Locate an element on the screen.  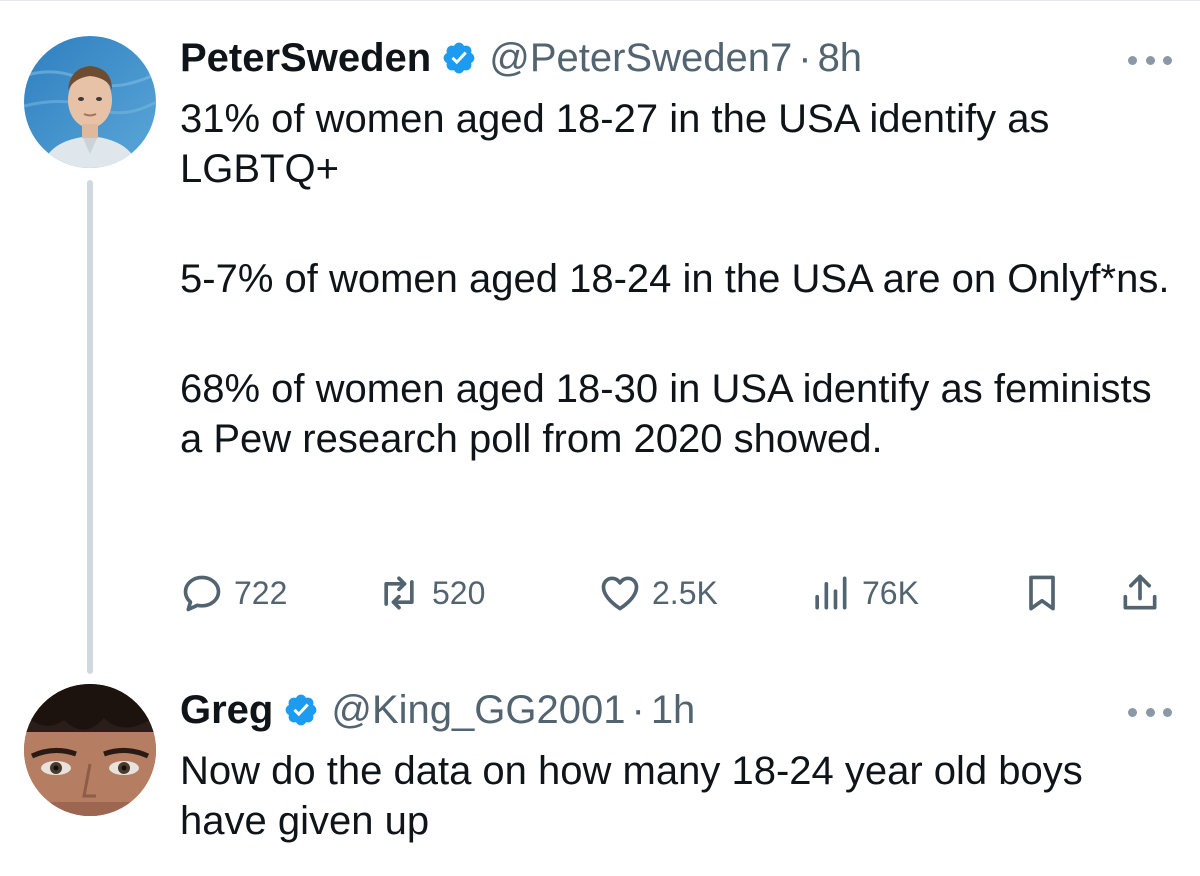
share-icon is located at coordinates (1140, 592).